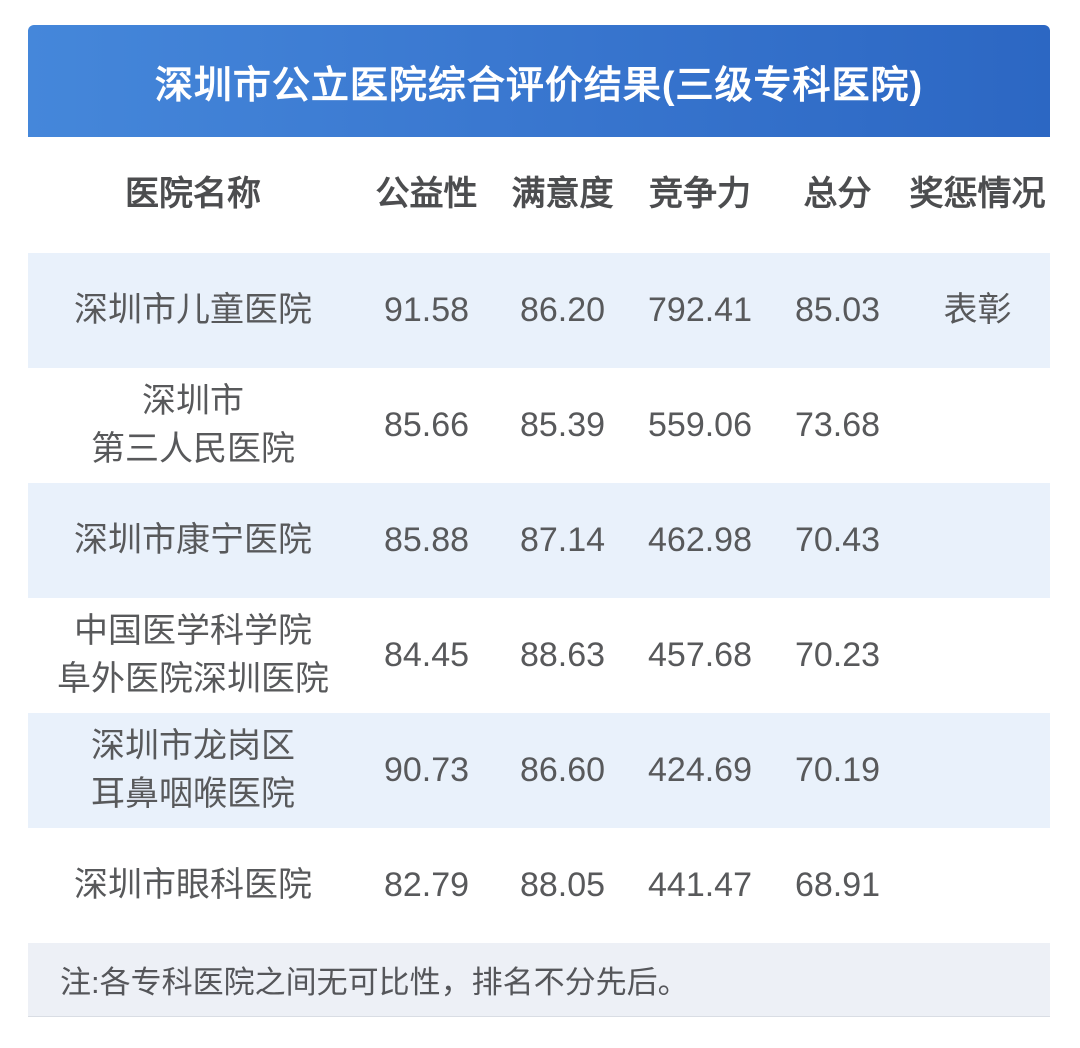 This screenshot has height=1048, width=1080. What do you see at coordinates (700, 309) in the screenshot?
I see `competitiveness-cell: 792.41` at bounding box center [700, 309].